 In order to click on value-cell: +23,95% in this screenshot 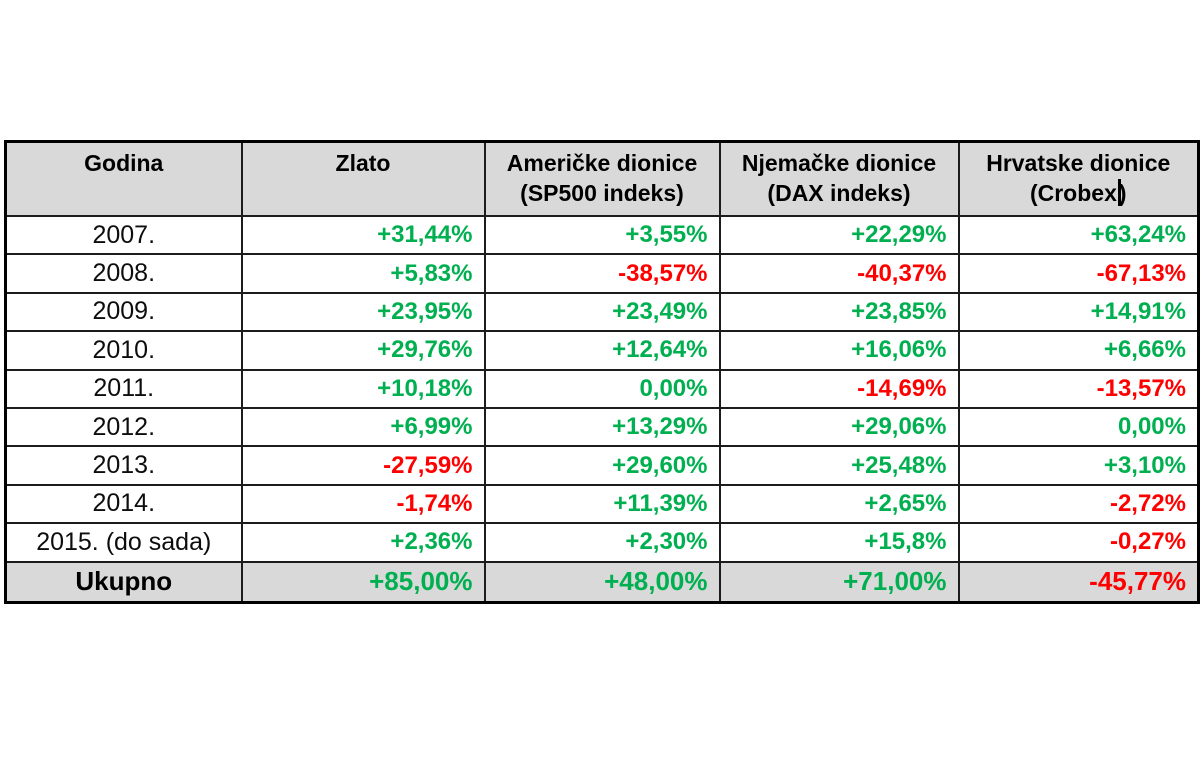, I will do `click(363, 312)`.